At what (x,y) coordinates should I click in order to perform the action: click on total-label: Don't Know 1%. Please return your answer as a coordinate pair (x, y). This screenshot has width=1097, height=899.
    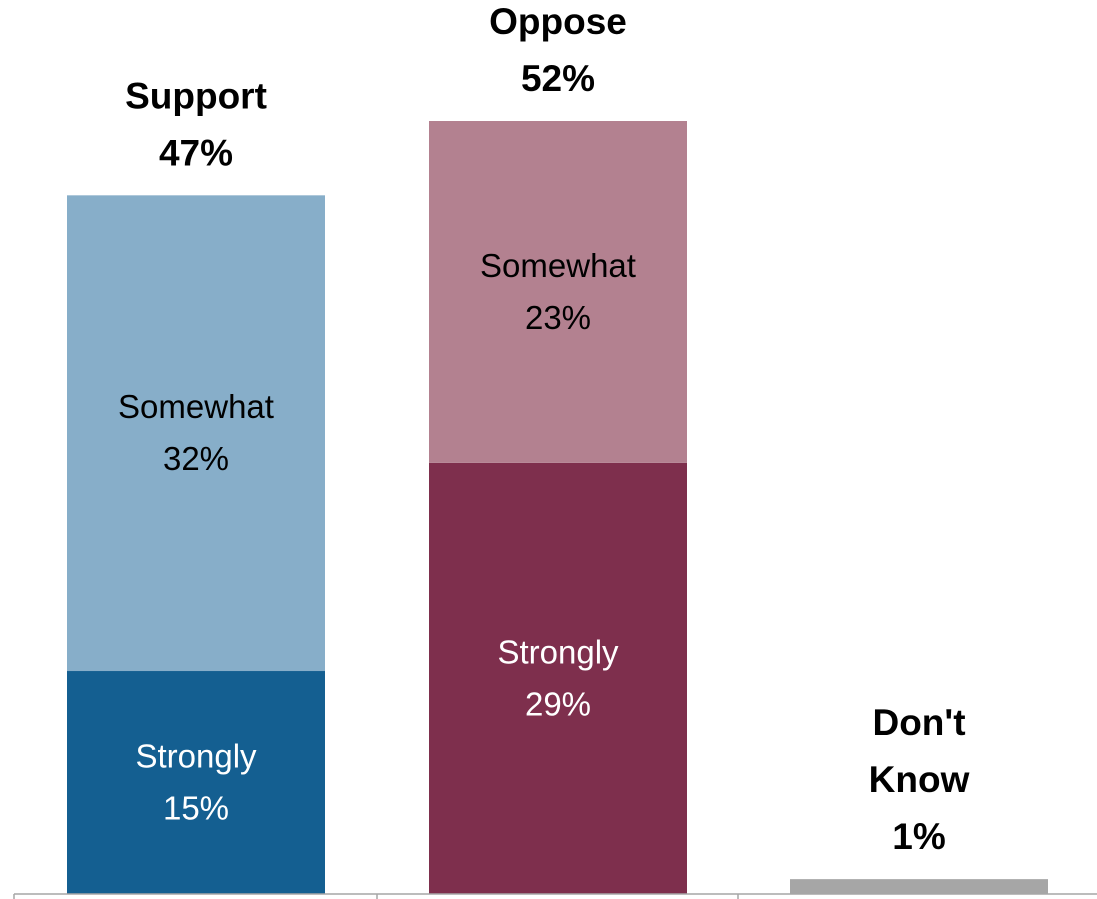
    Looking at the image, I should click on (919, 779).